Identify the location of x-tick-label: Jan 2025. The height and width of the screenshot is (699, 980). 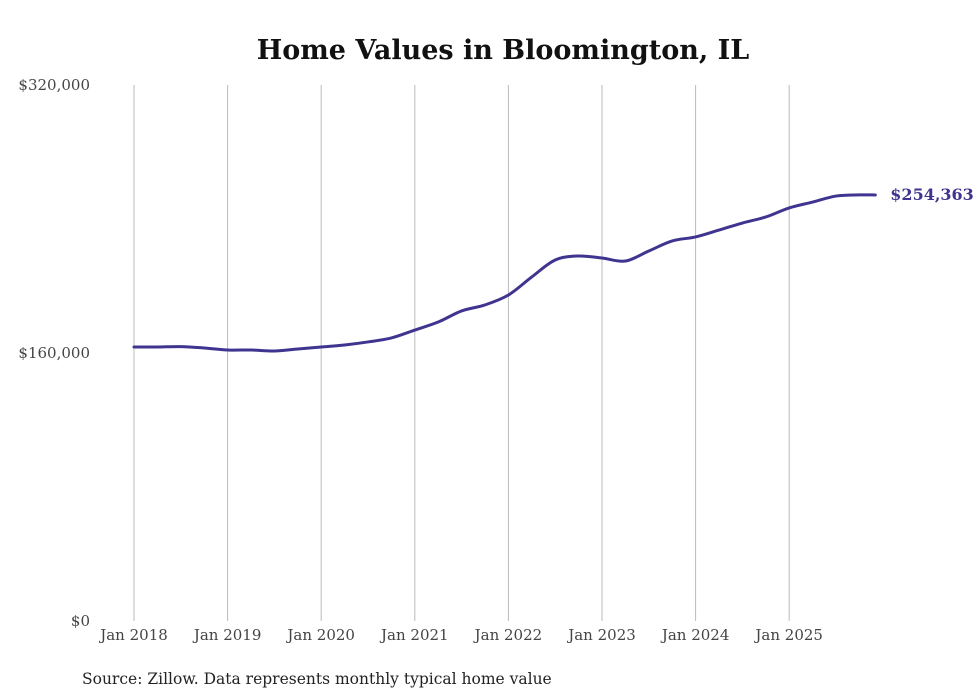
(788, 635).